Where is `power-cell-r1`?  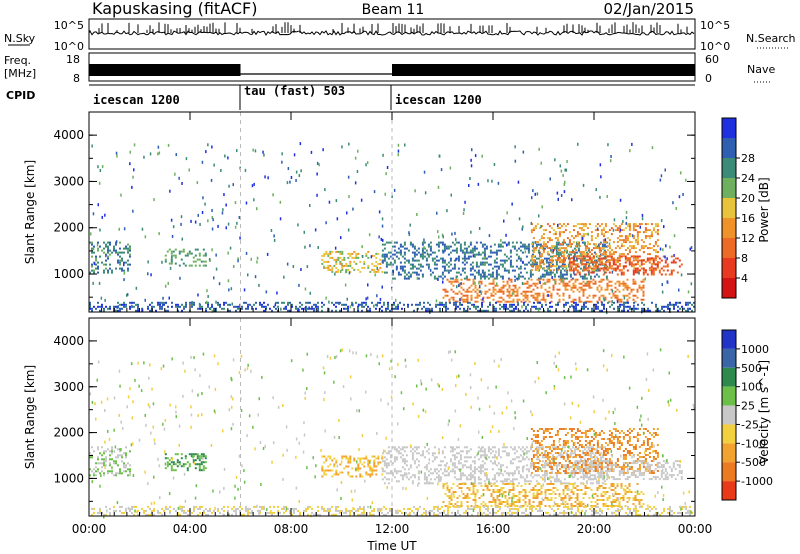
power-cell-r1 is located at coordinates (193, 257).